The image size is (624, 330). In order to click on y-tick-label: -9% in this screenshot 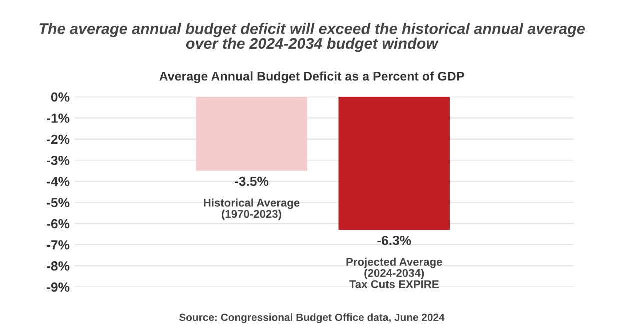, I will do `click(58, 287)`.